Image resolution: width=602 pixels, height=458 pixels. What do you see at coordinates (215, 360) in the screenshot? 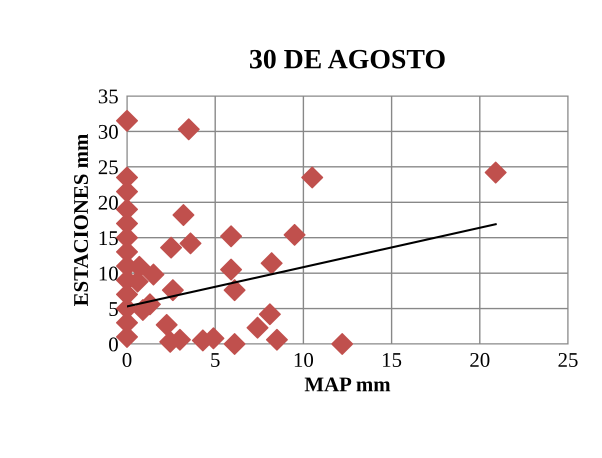
I see `x-tick-label: 5` at bounding box center [215, 360].